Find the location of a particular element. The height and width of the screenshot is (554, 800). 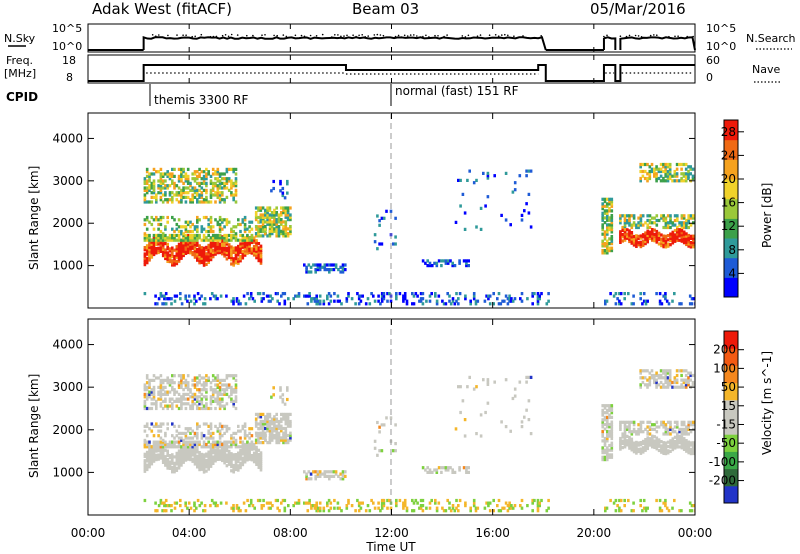

colorbar-tick-label: 4 is located at coordinates (732, 273).